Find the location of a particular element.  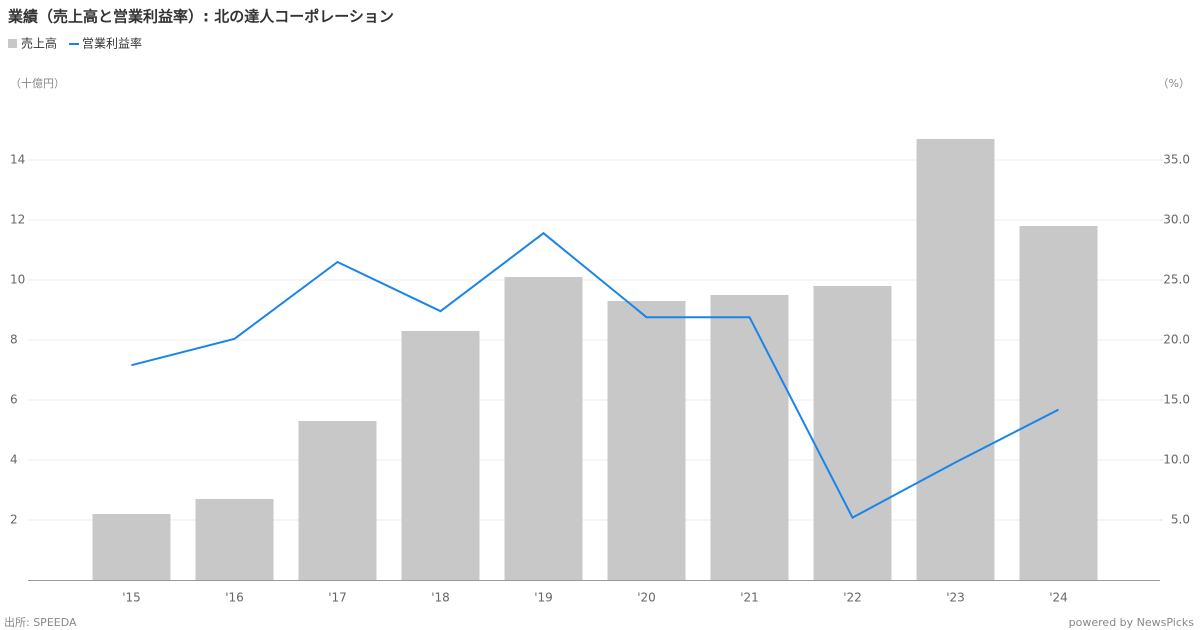

x-tick-label: '21 is located at coordinates (749, 598).